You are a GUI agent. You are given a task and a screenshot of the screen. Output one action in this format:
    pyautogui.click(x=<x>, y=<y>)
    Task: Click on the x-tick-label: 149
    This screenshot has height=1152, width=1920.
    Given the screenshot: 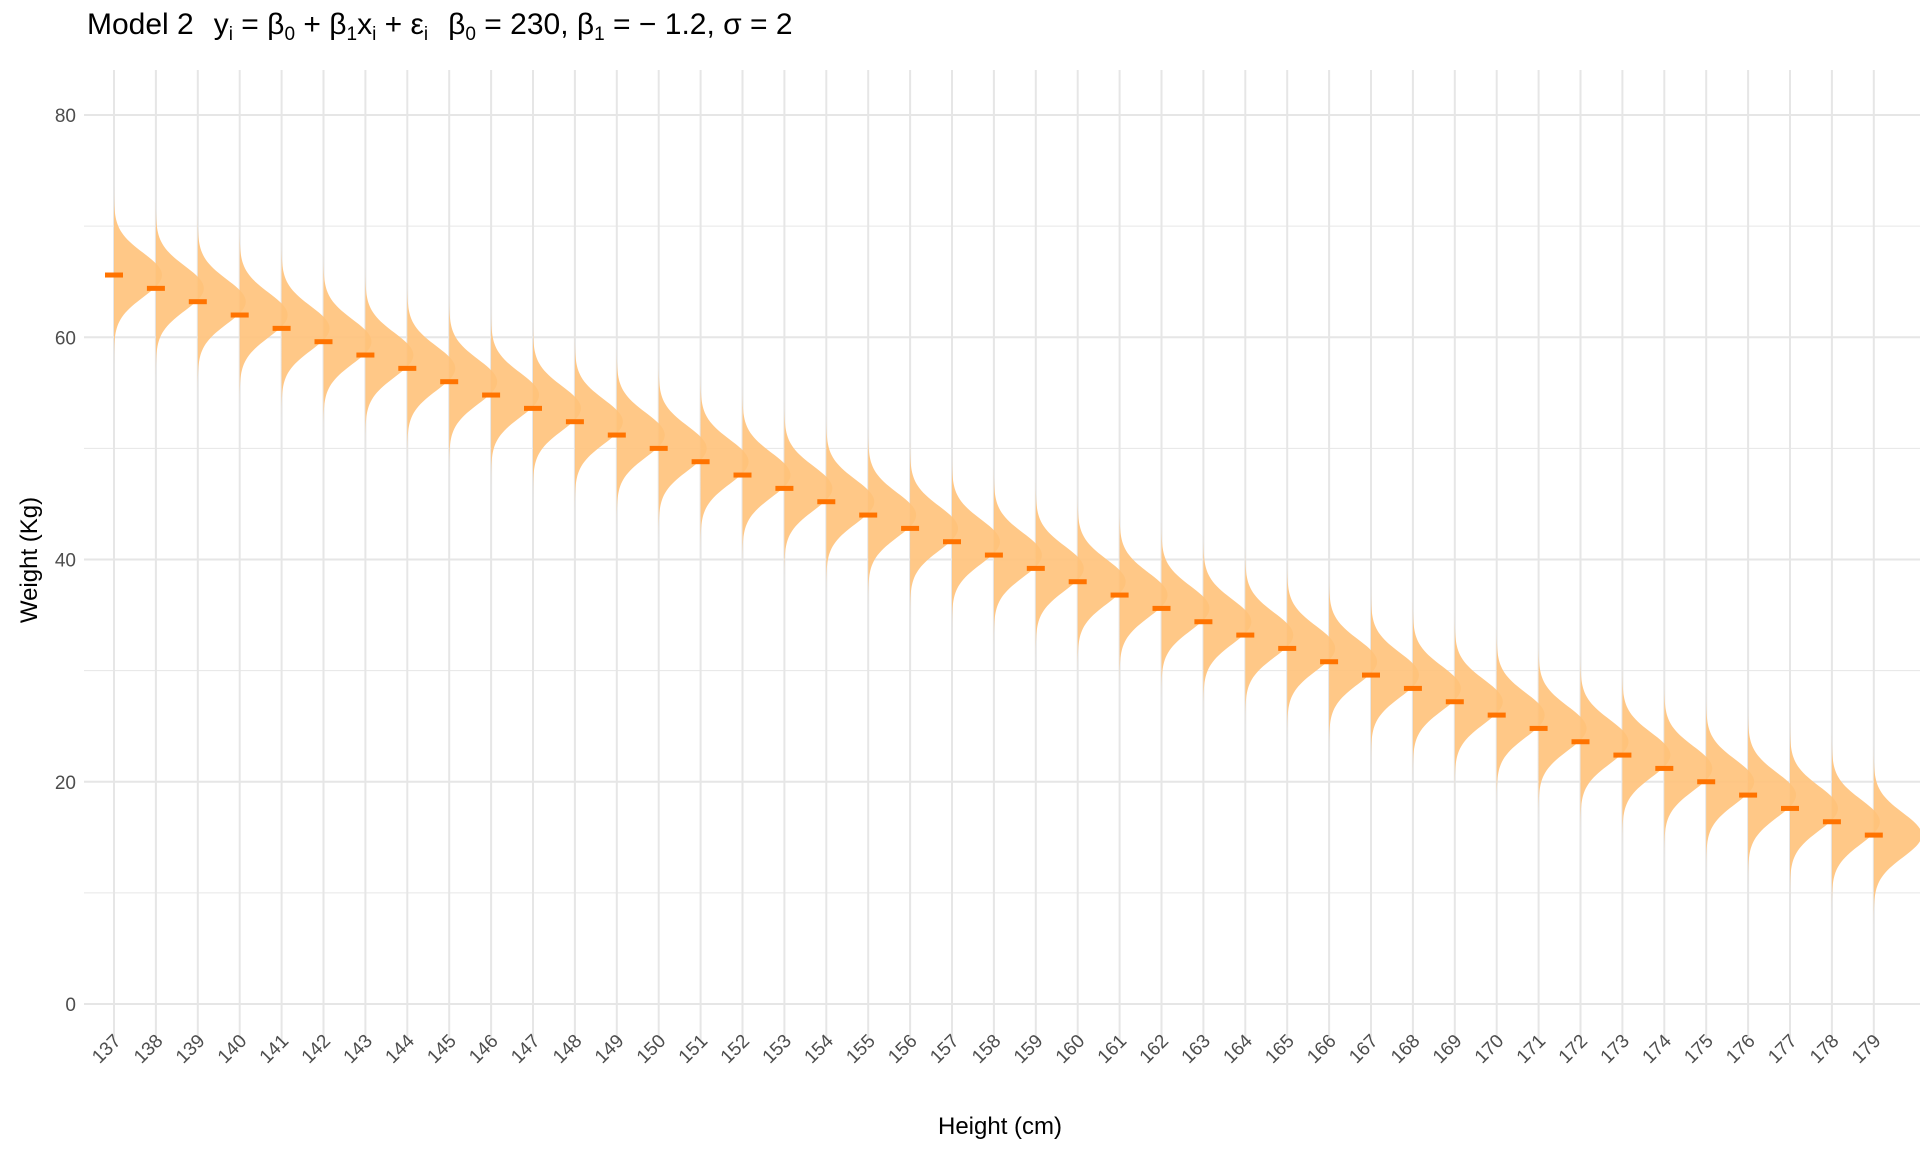 What is the action you would take?
    pyautogui.click(x=609, y=1049)
    